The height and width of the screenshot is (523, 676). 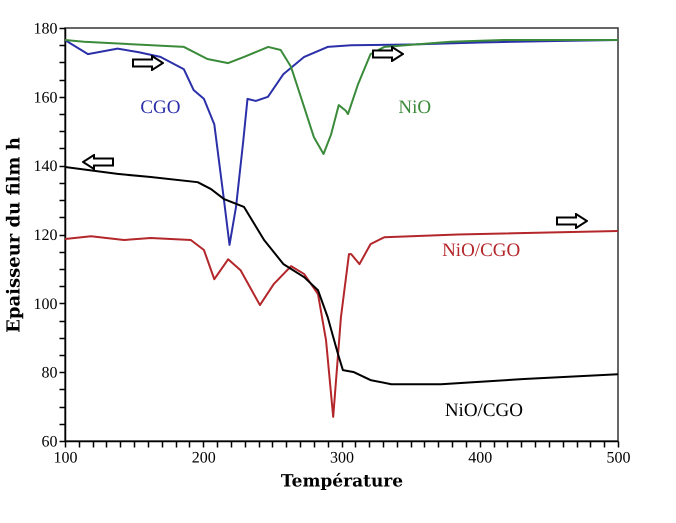 I want to click on y-tick-label: 80, so click(x=50, y=373).